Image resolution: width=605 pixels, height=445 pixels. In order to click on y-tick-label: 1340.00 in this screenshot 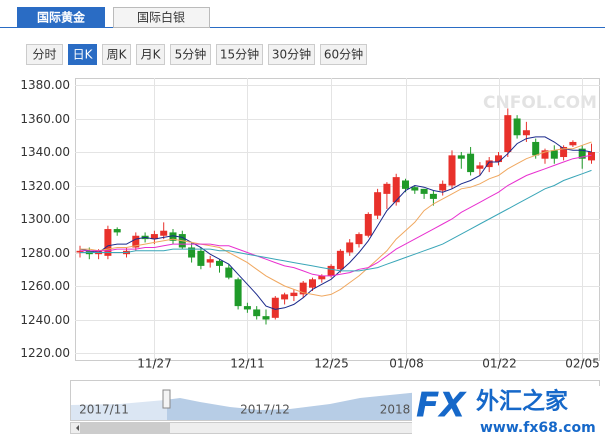, I will do `click(45, 152)`.